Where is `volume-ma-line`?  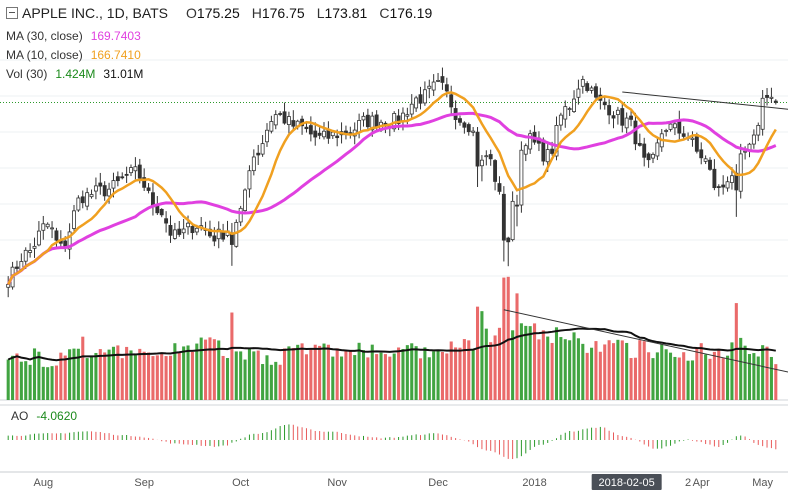
volume-ma-line is located at coordinates (391, 344).